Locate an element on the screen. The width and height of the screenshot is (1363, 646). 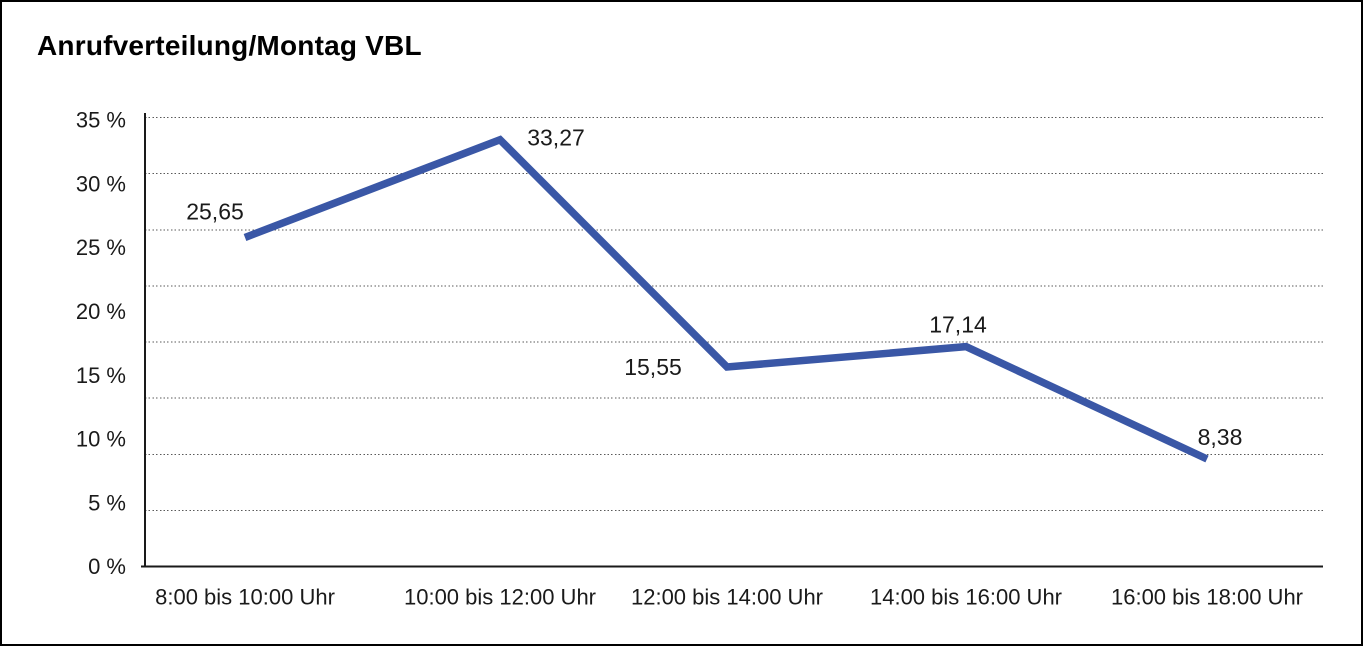
y-tick-label: 25 % is located at coordinates (101, 247).